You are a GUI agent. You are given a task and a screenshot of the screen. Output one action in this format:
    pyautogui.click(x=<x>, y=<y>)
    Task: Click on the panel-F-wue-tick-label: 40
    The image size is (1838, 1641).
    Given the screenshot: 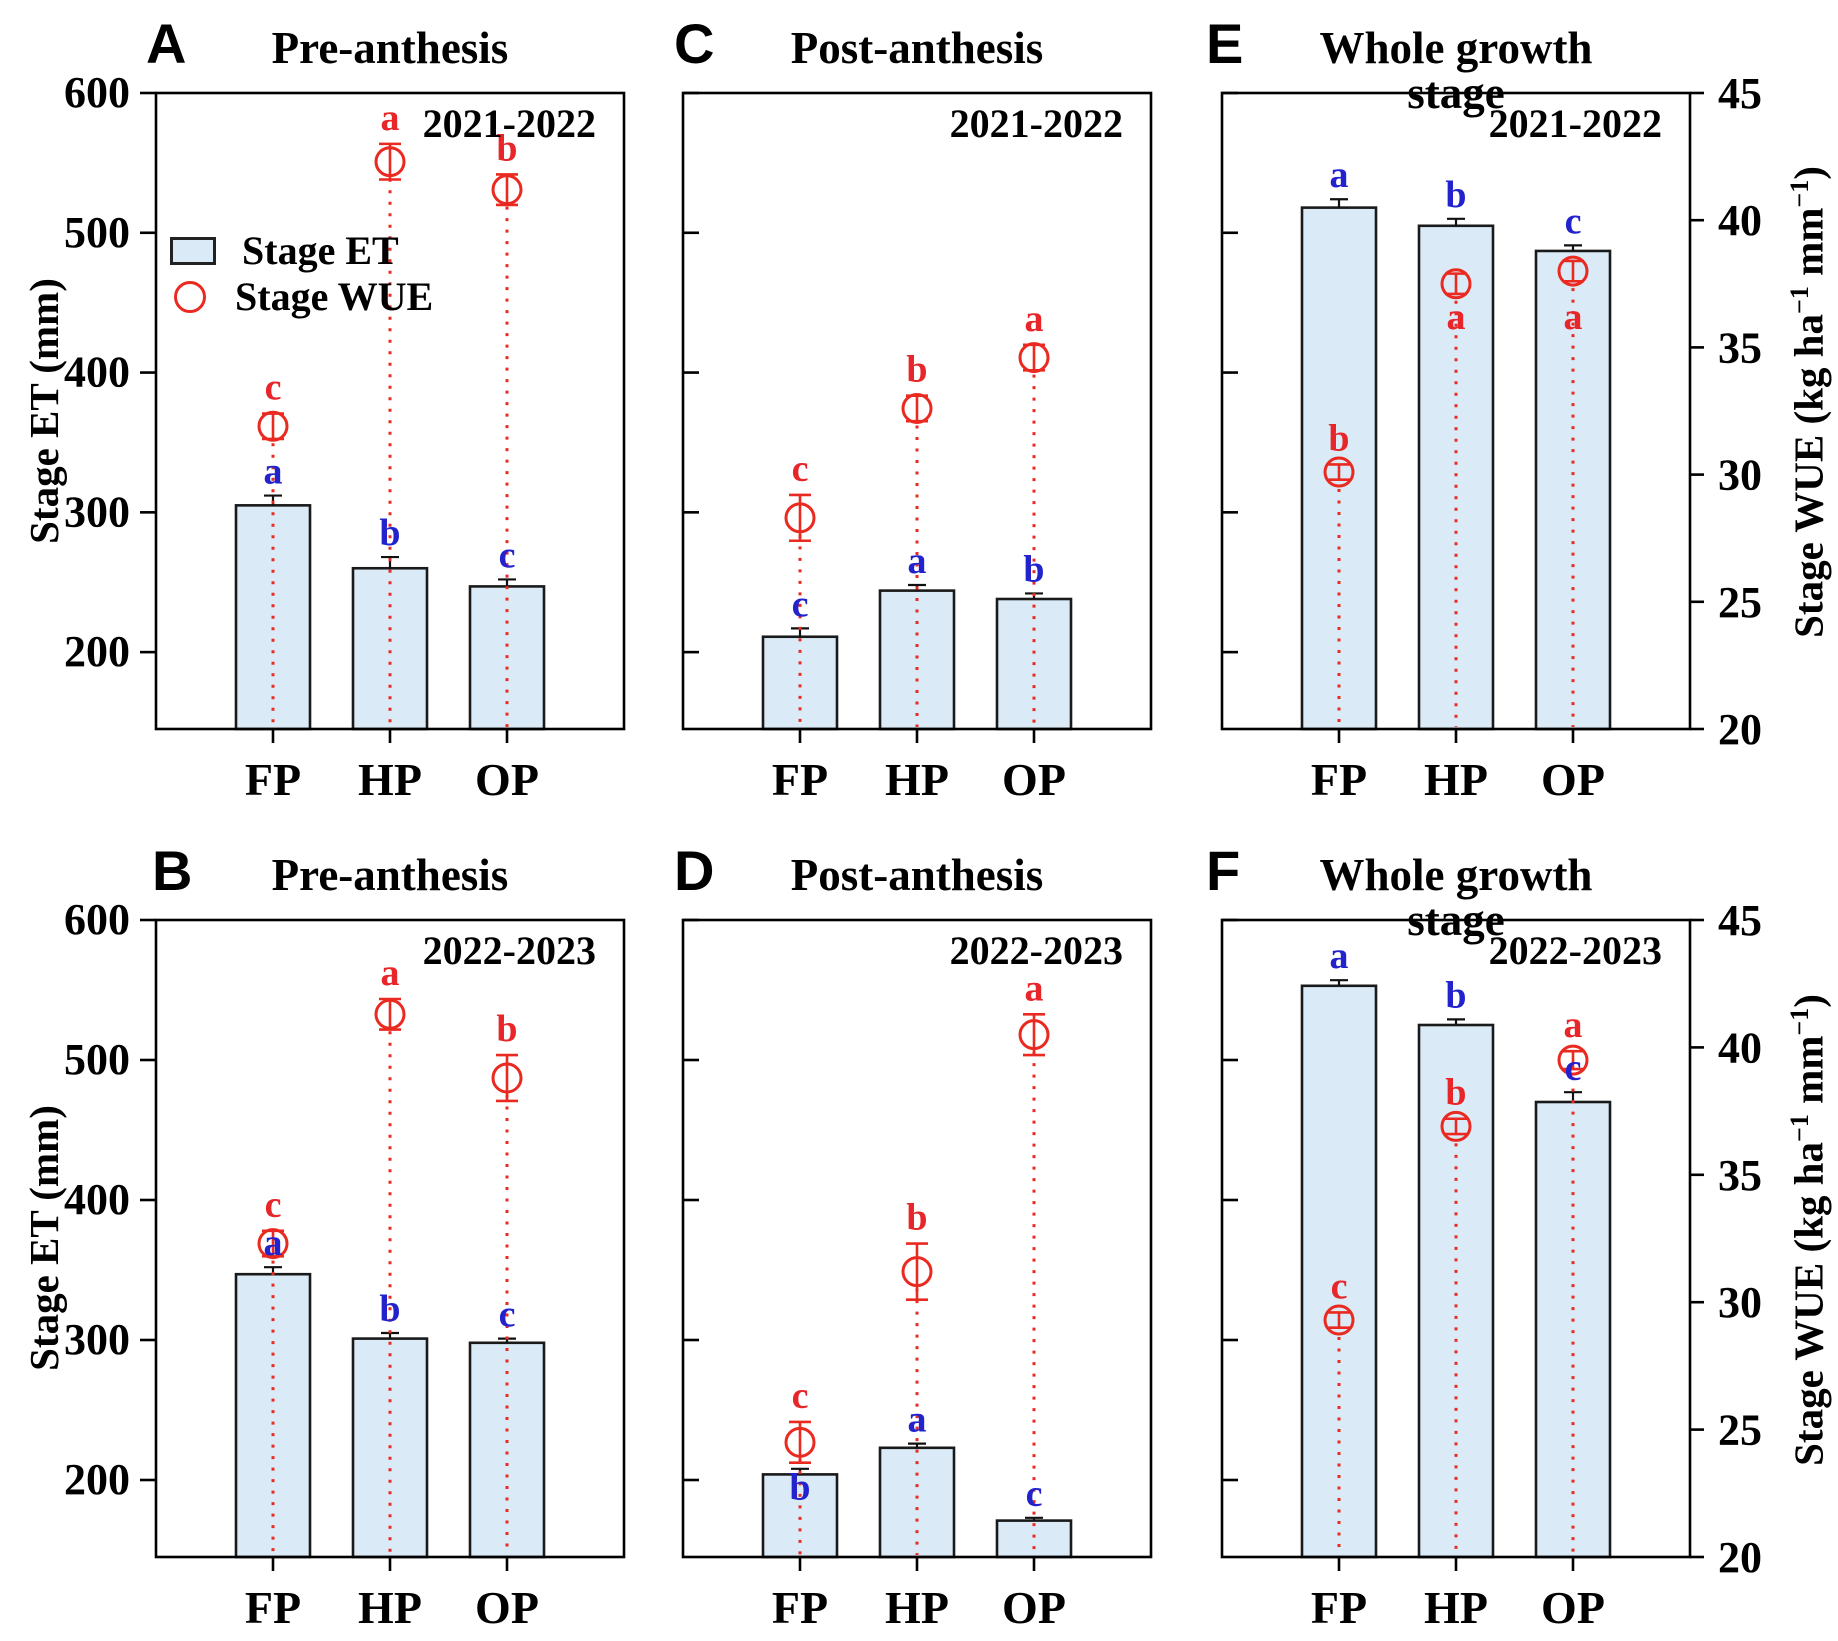 What is the action you would take?
    pyautogui.click(x=1740, y=1047)
    